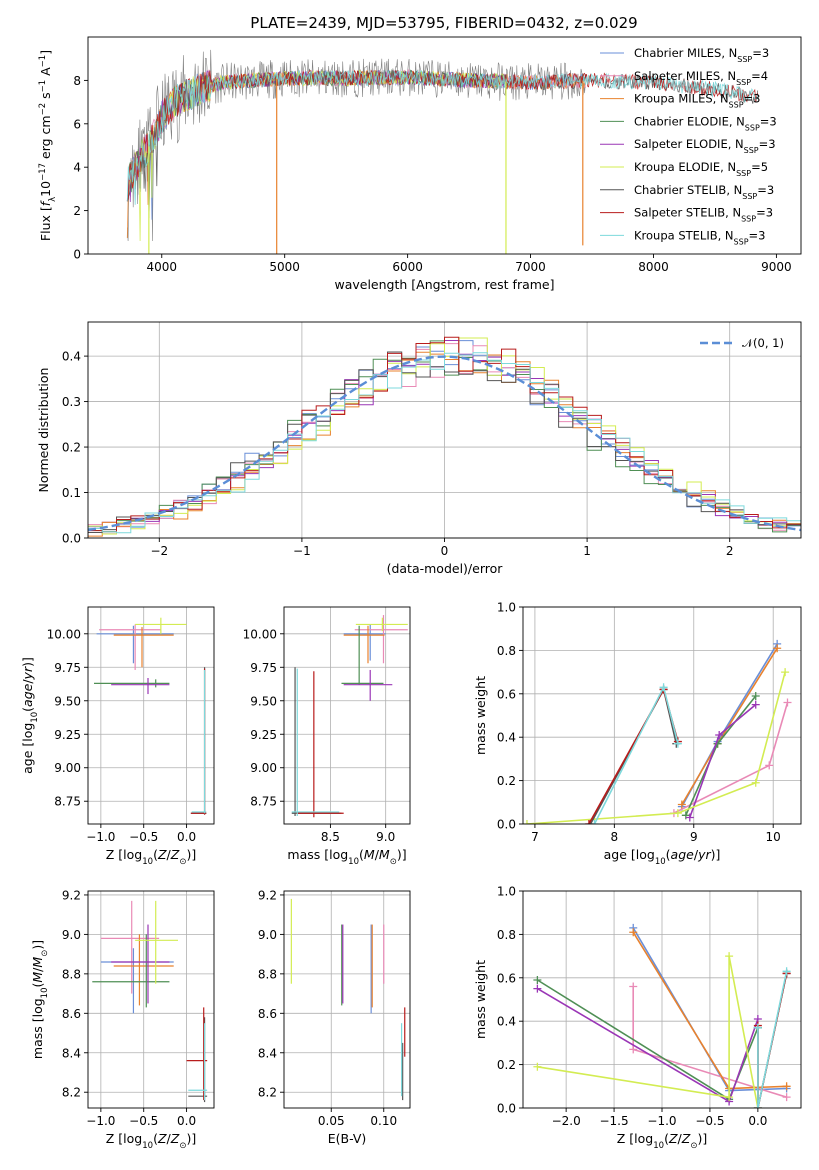 This screenshot has width=819, height=1170. What do you see at coordinates (613, 1121) in the screenshot?
I see `x-tick-label: −1.5` at bounding box center [613, 1121].